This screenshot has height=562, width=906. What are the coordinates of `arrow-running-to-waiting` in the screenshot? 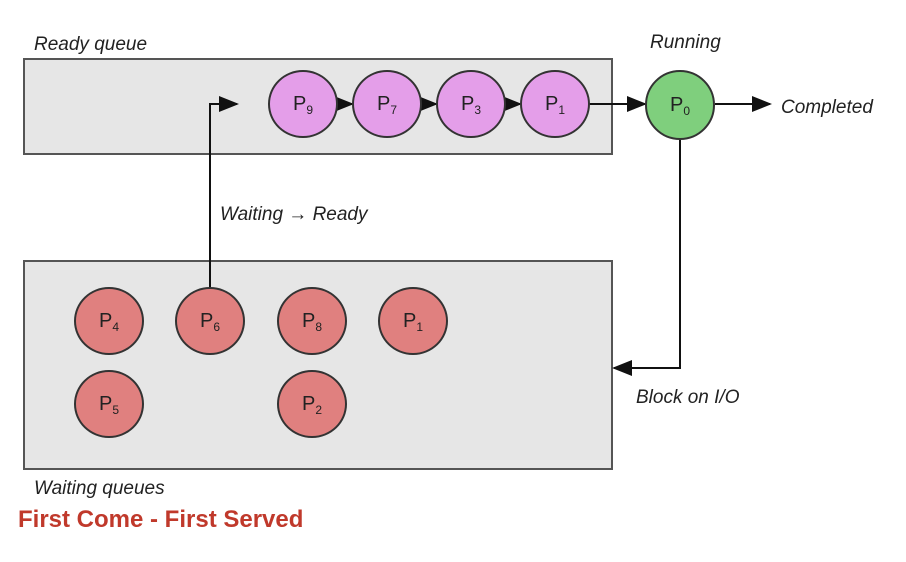 It's located at (646, 258).